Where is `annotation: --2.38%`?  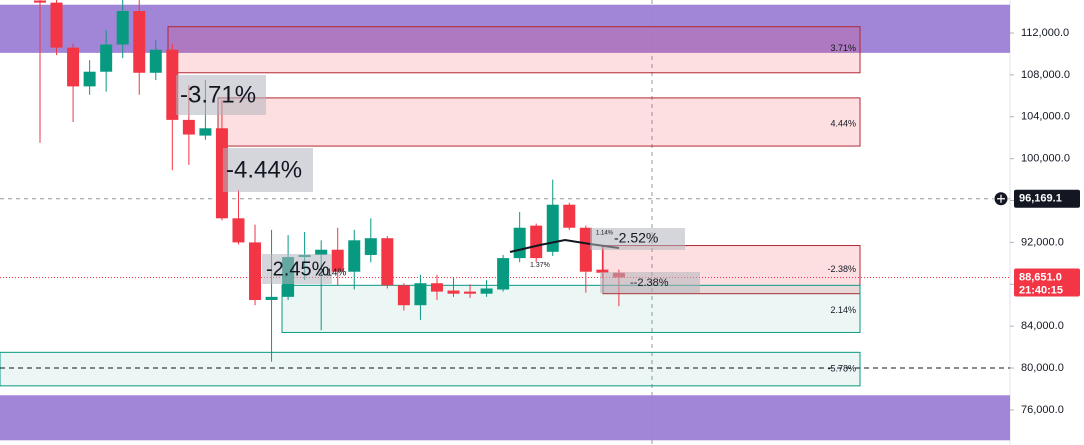 annotation: --2.38% is located at coordinates (649, 283).